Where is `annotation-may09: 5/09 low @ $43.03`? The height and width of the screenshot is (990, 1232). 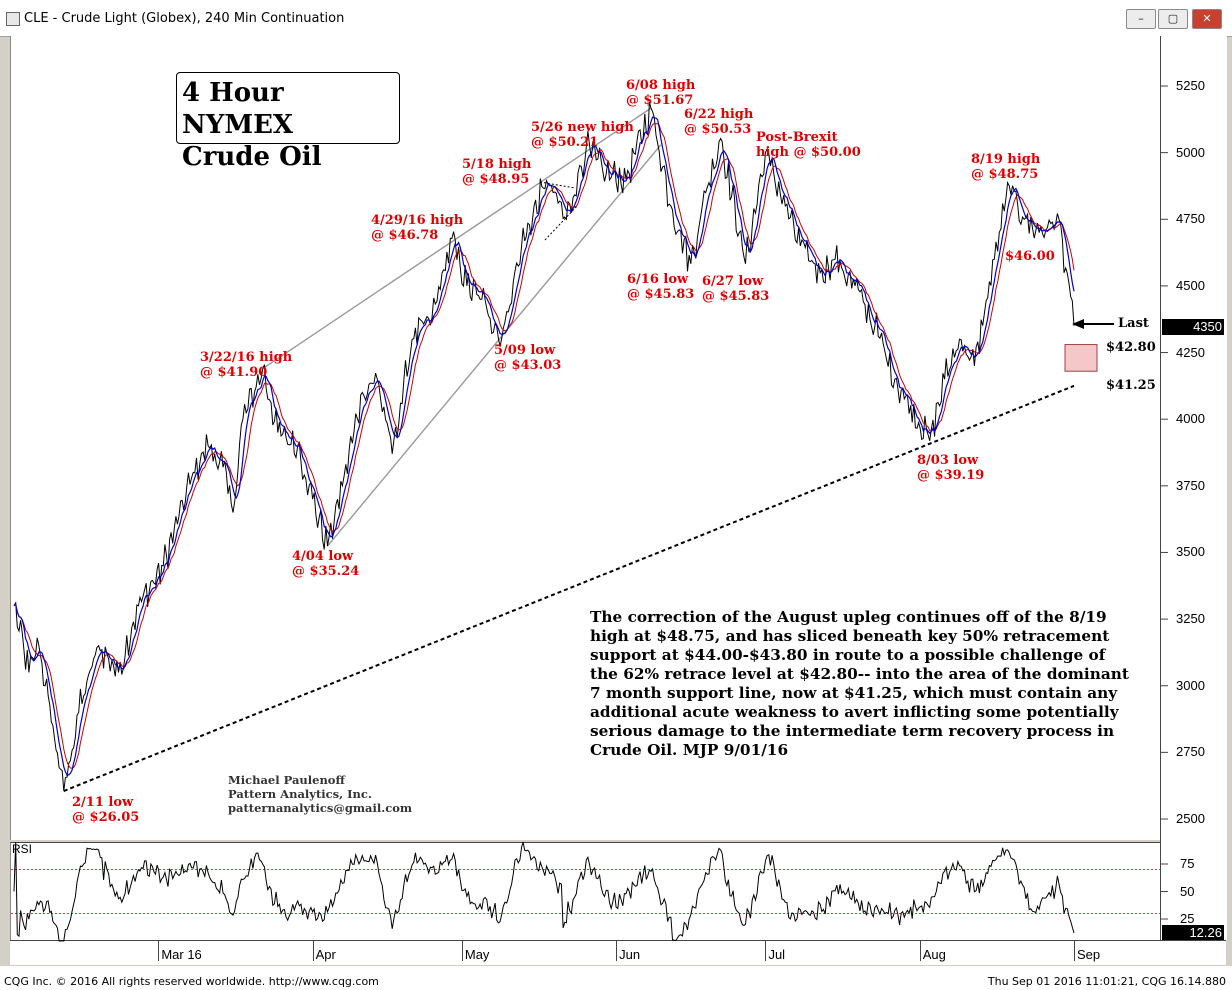
annotation-may09: 5/09 low @ $43.03 is located at coordinates (528, 358).